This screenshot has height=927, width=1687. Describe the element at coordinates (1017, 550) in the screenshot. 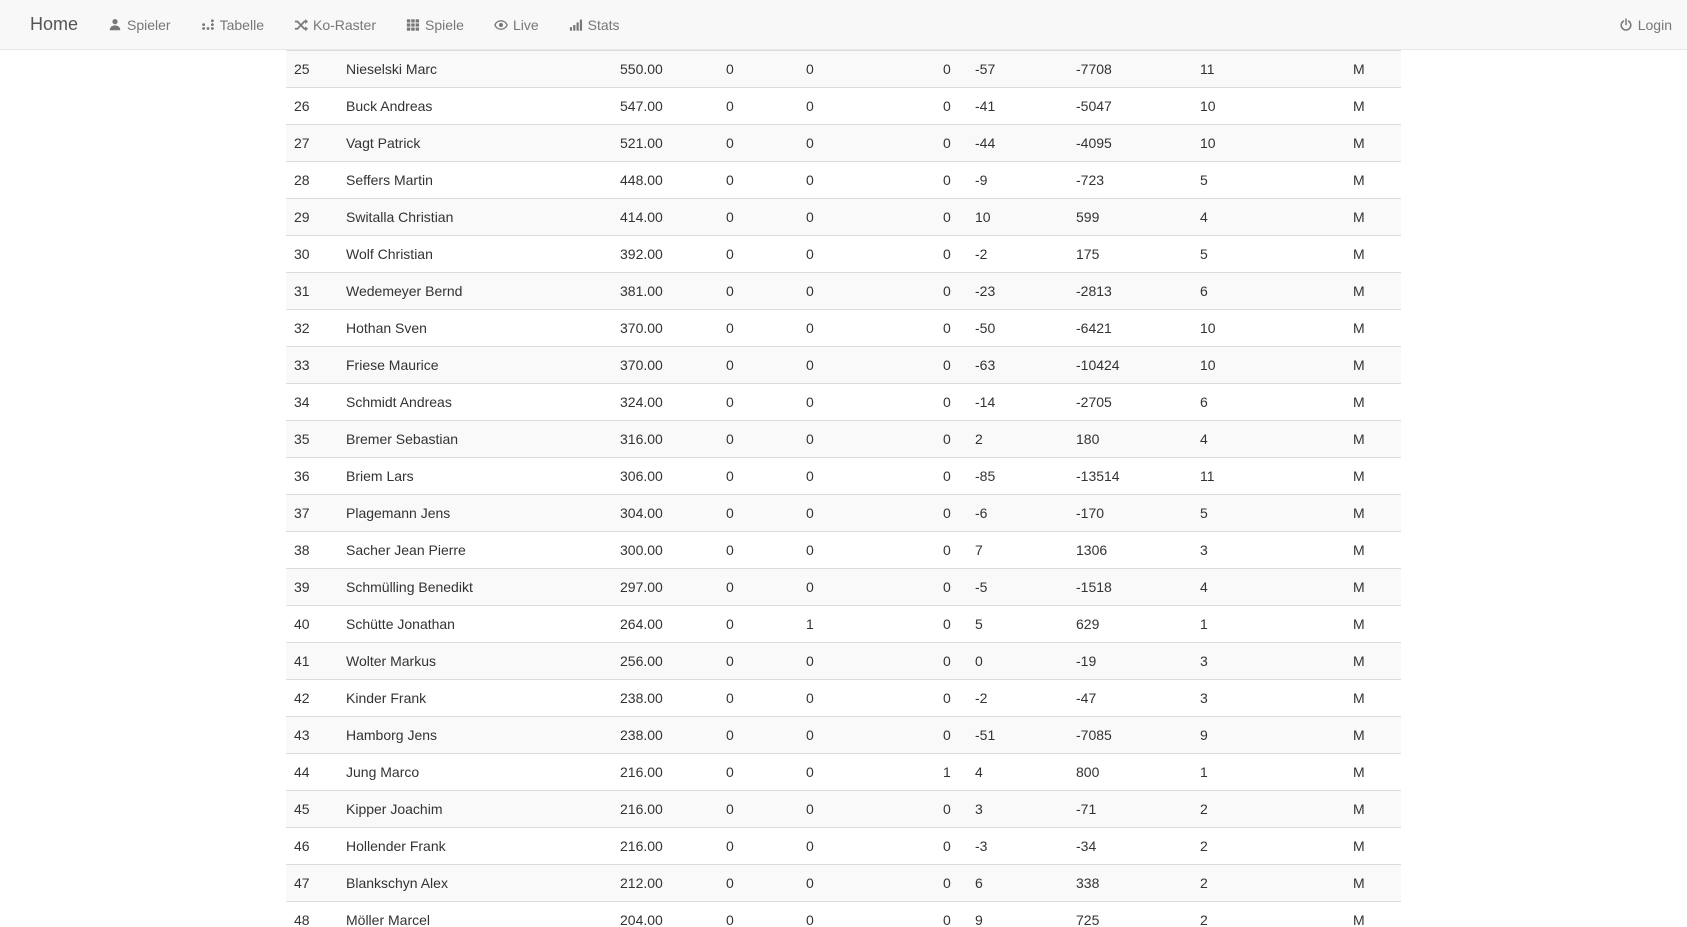

I see `cell-diff: 7` at that location.